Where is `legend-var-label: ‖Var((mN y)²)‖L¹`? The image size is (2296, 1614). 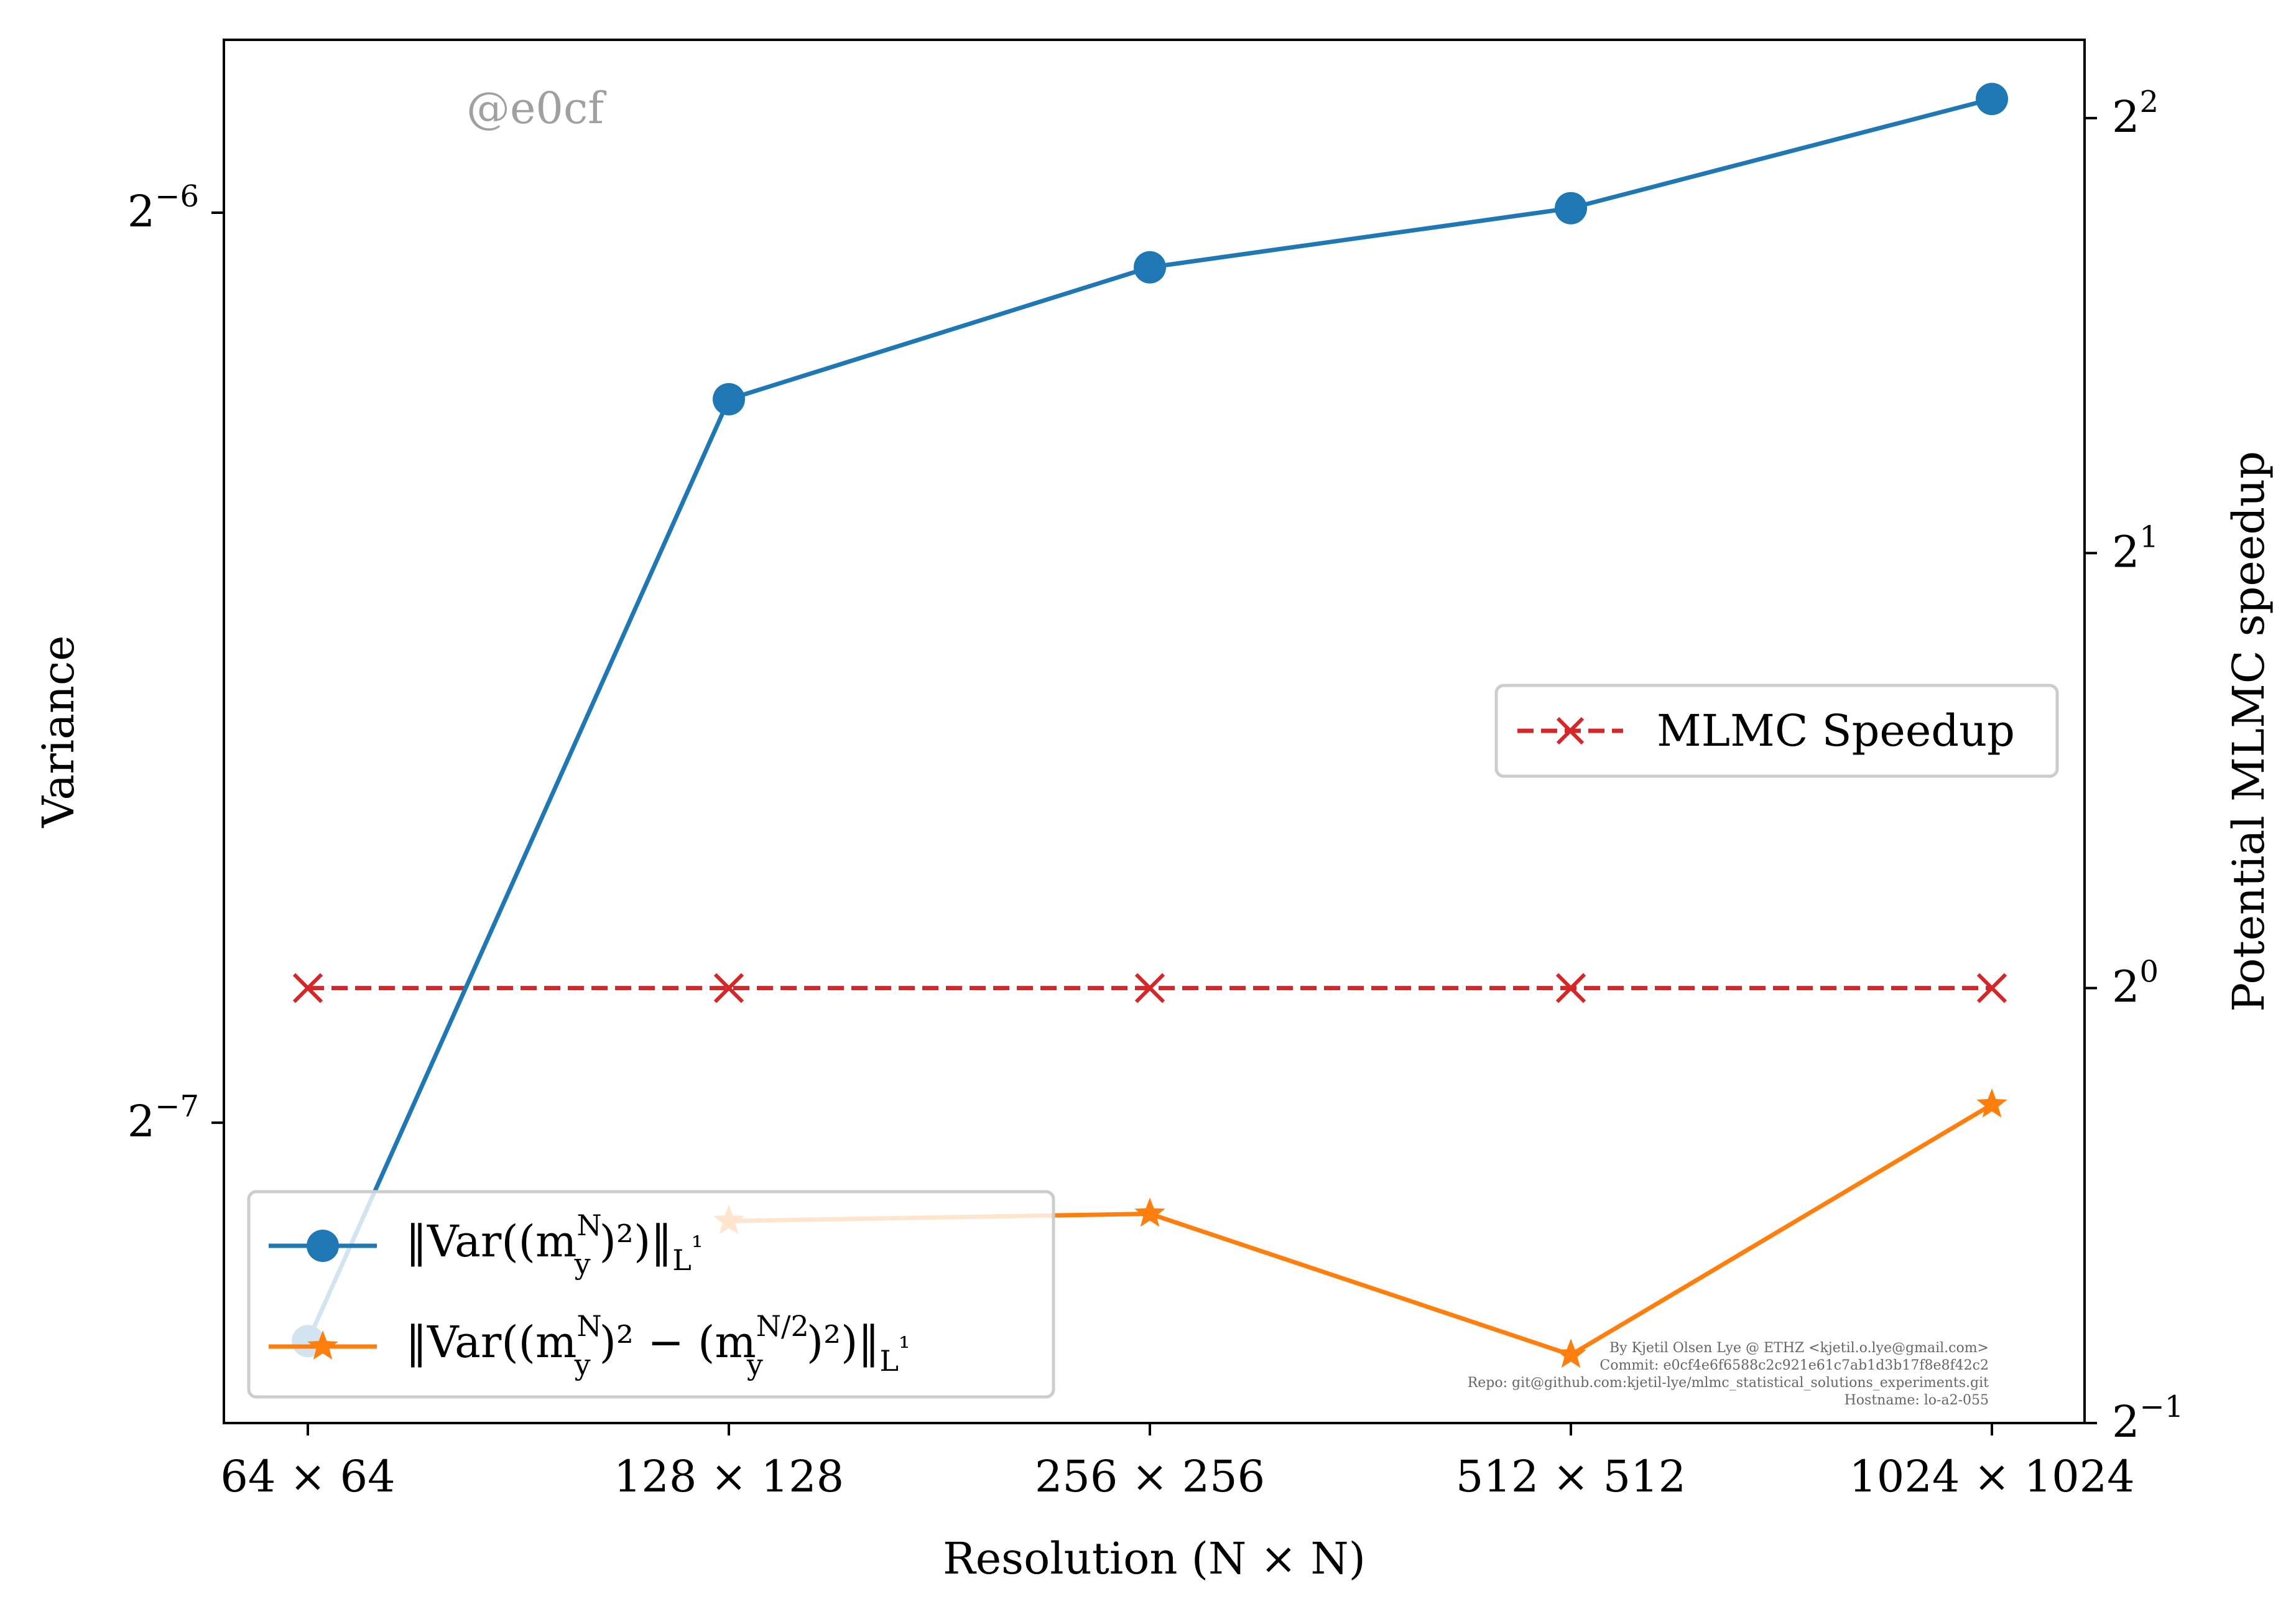 legend-var-label: ‖Var((mN y)²)‖L¹ is located at coordinates (554, 1244).